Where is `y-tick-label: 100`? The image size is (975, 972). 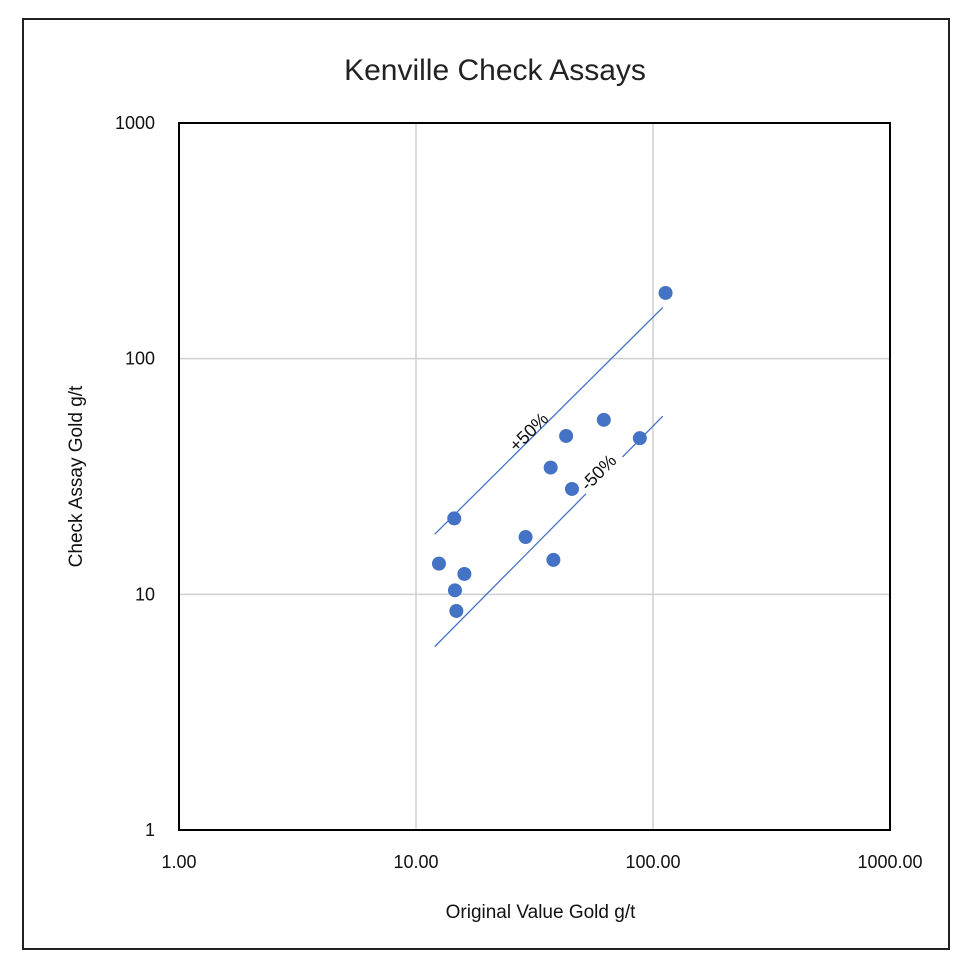 y-tick-label: 100 is located at coordinates (140, 359).